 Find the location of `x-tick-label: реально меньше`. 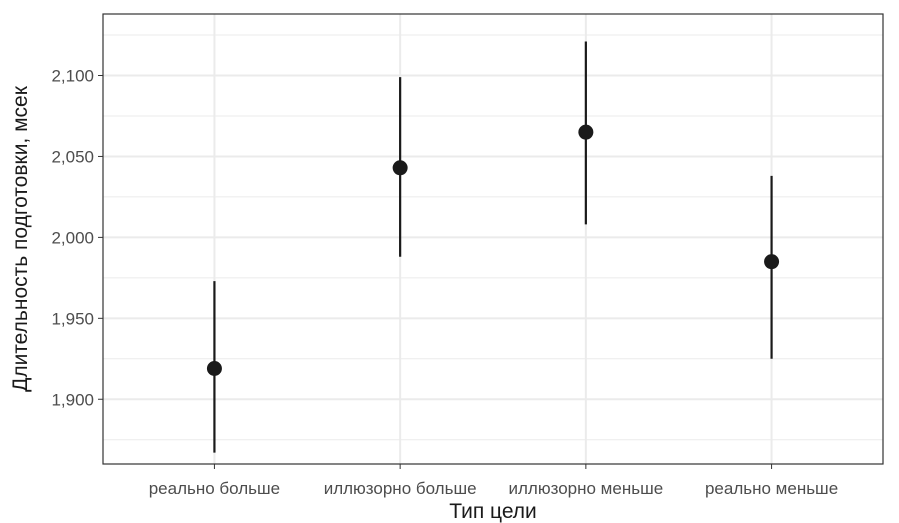

x-tick-label: реально меньше is located at coordinates (771, 488).